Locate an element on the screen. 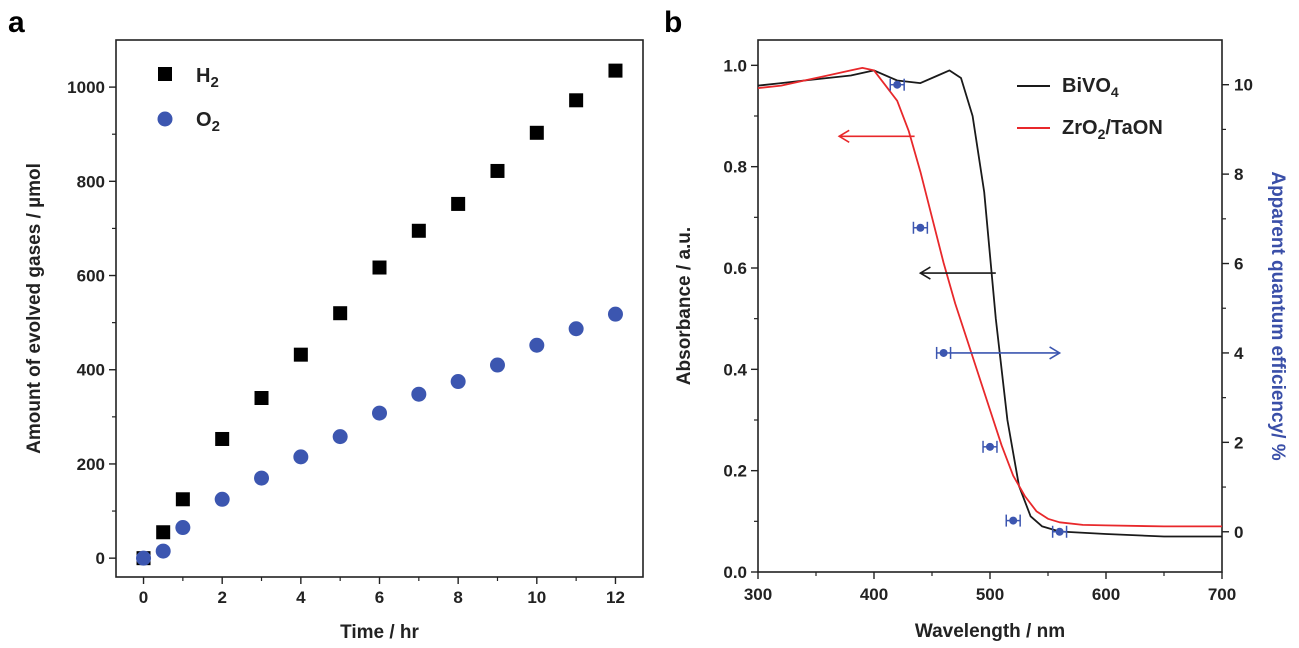  x-tick-label-a: 12 is located at coordinates (615, 597).